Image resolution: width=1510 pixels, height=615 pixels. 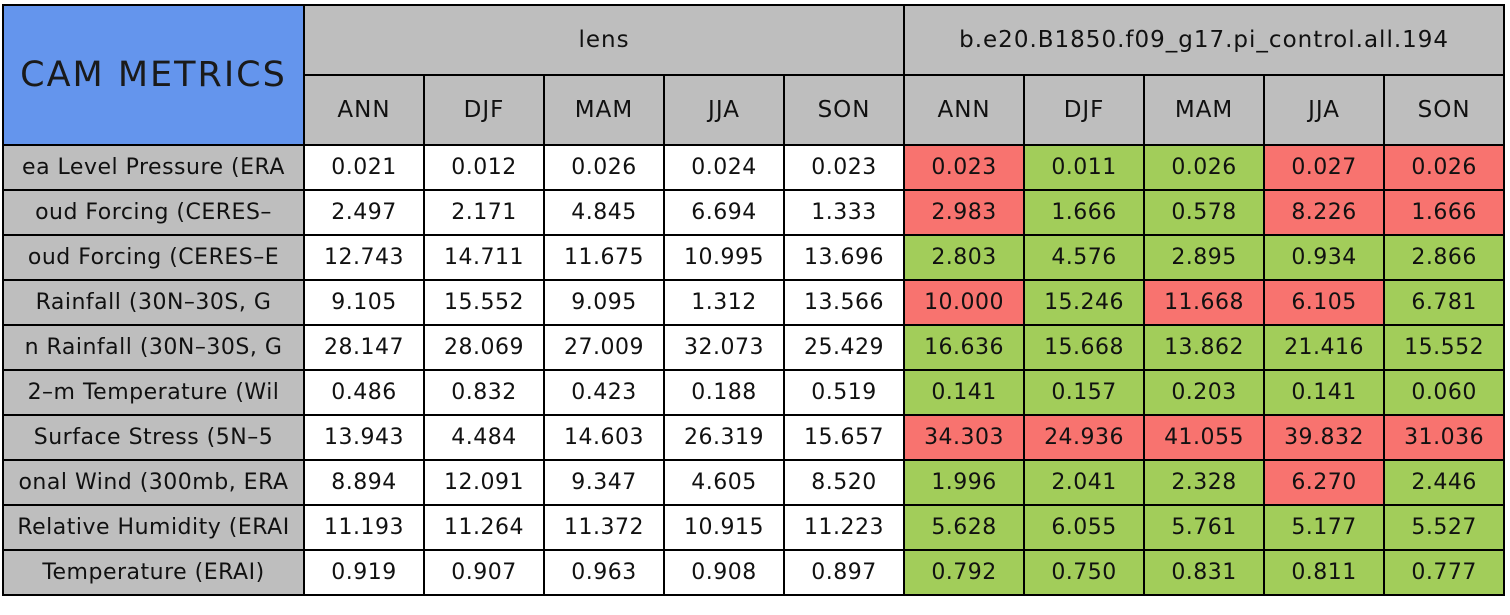 What do you see at coordinates (1444, 437) in the screenshot?
I see `model-value-cell: 31.036` at bounding box center [1444, 437].